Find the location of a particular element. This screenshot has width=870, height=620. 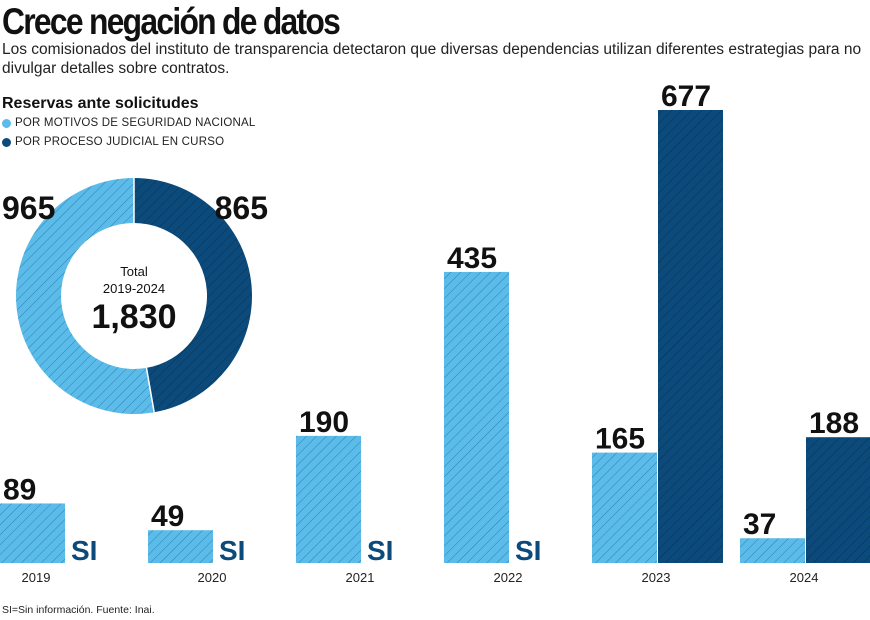

year-label-2019: 2019 is located at coordinates (36, 577).